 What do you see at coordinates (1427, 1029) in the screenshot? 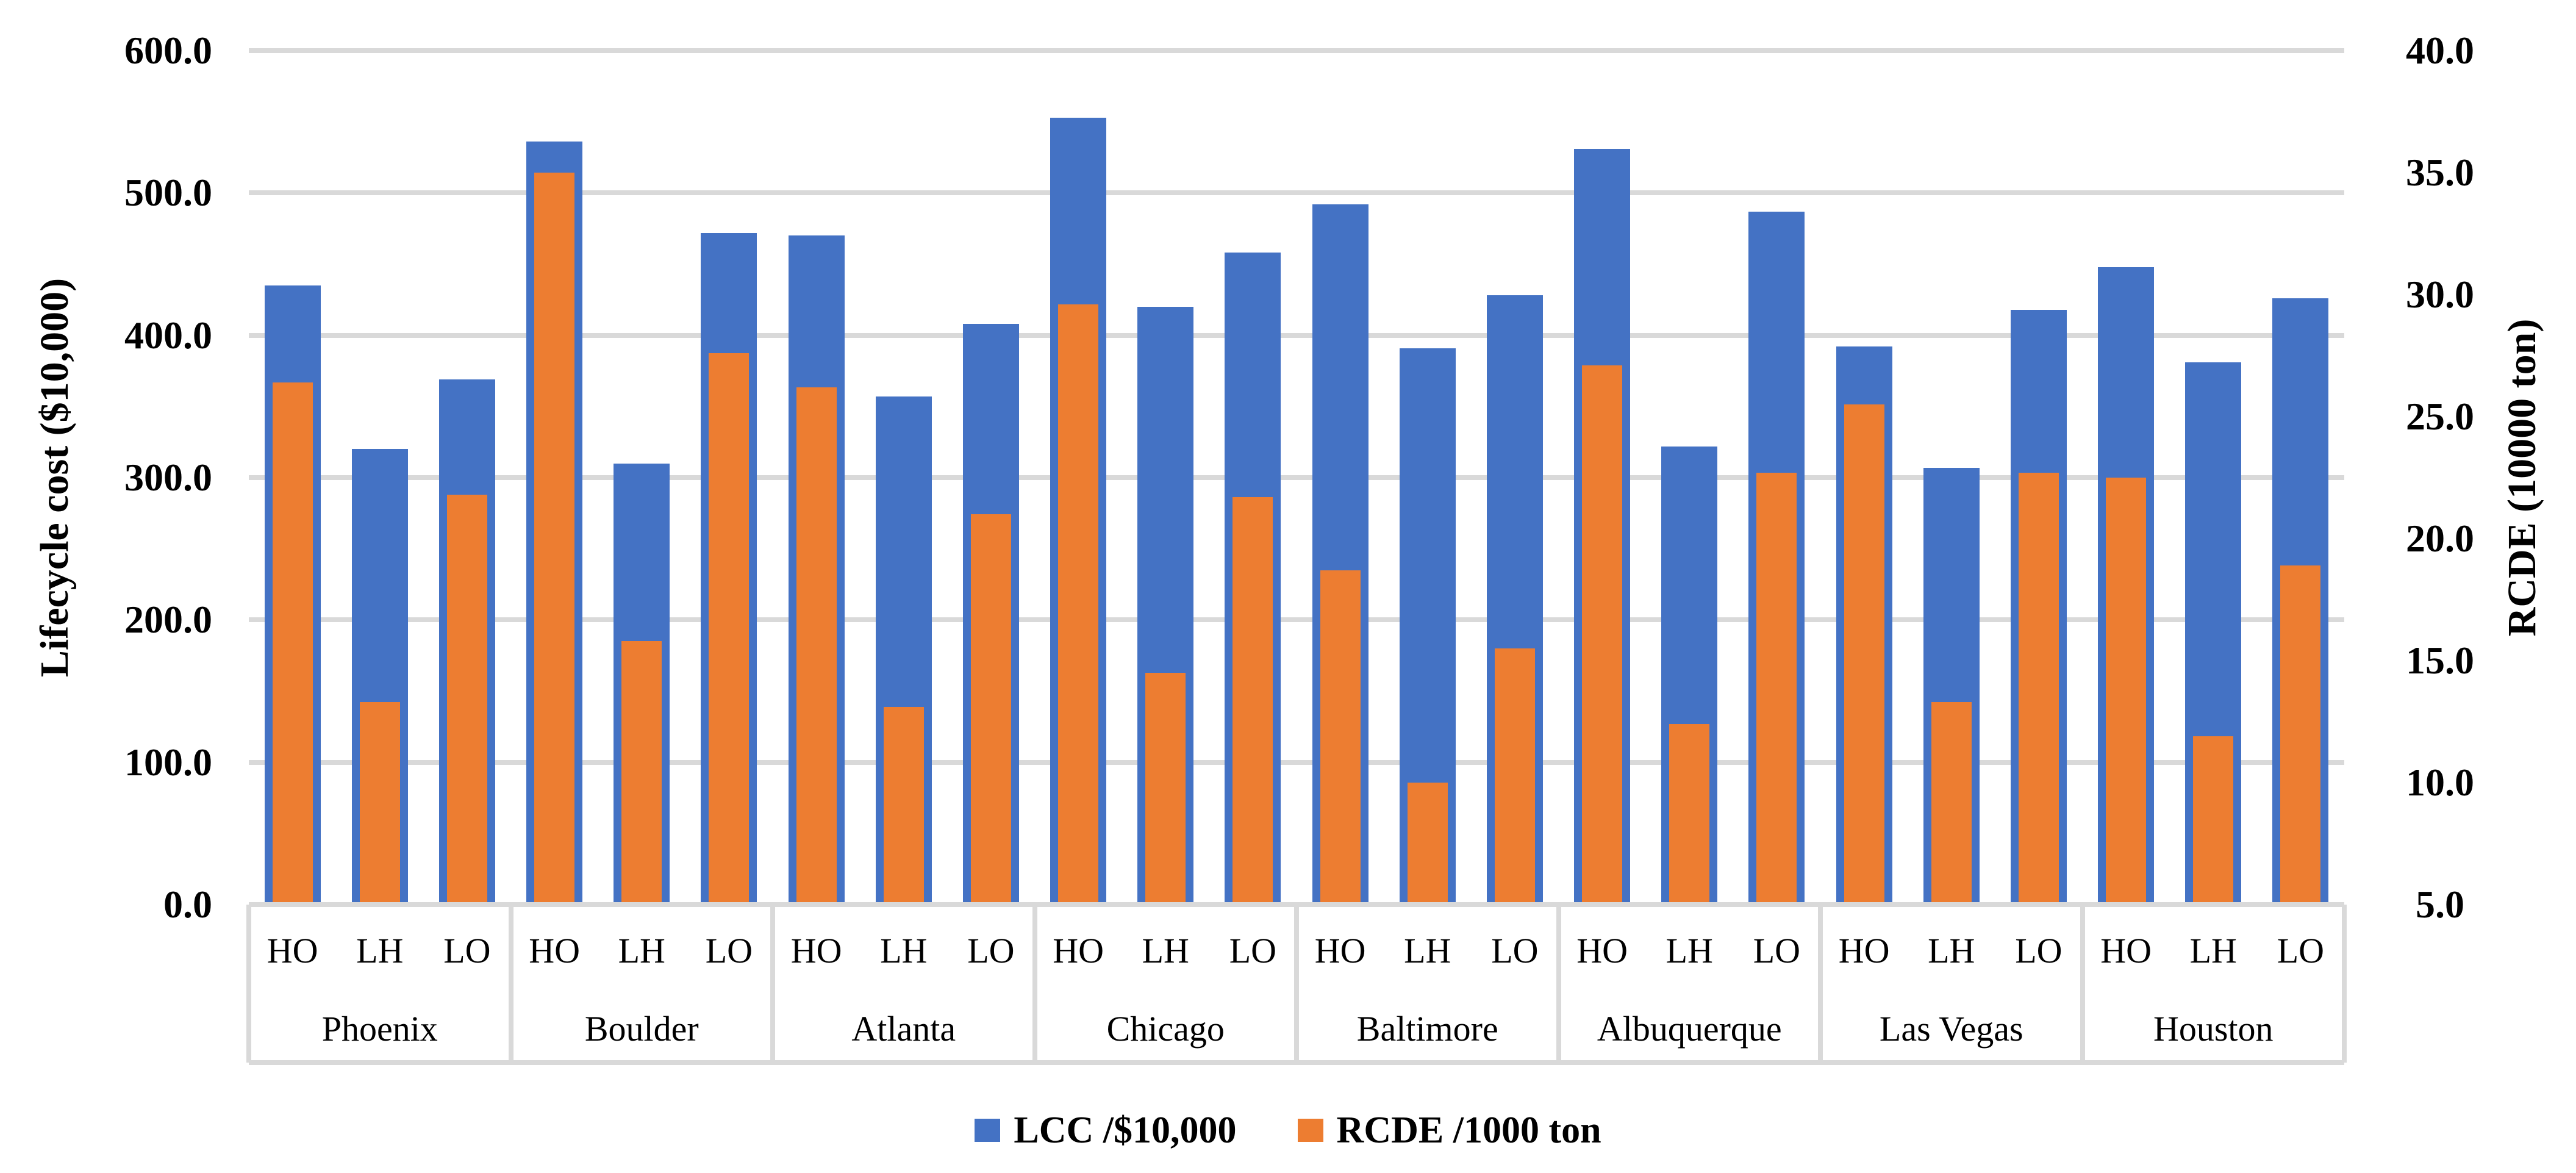
I see `city-label: Baltimore` at bounding box center [1427, 1029].